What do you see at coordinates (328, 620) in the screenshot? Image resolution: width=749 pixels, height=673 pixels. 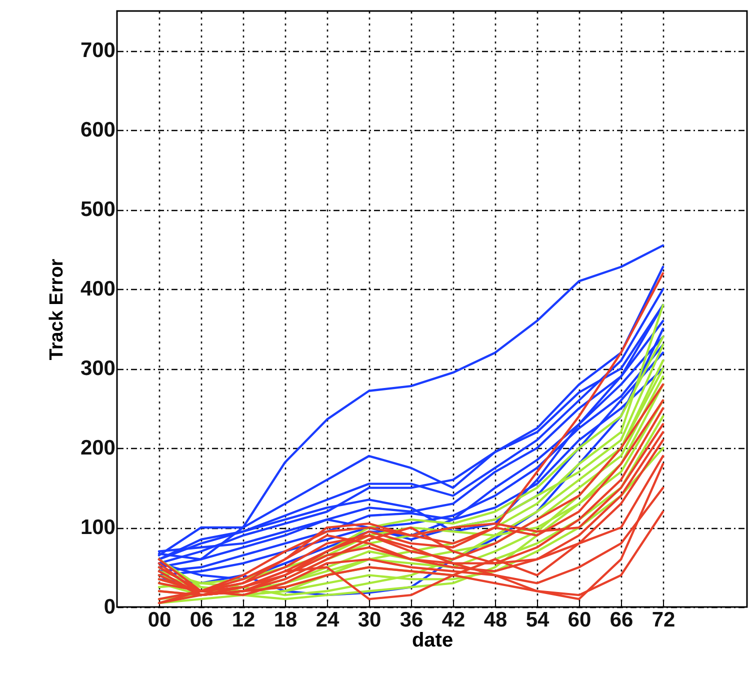 I see `x-tick-label: 24` at bounding box center [328, 620].